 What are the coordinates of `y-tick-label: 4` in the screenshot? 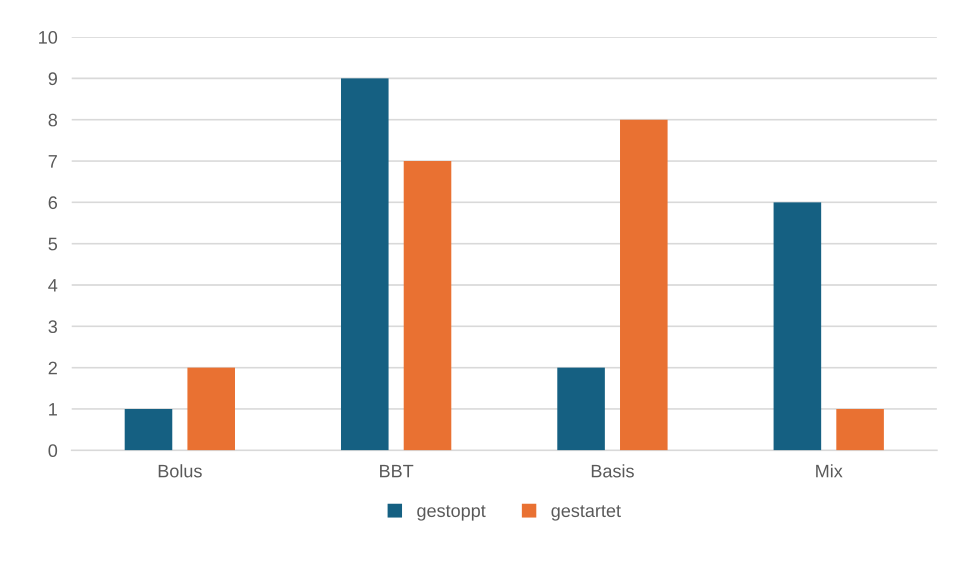 It's located at (53, 285).